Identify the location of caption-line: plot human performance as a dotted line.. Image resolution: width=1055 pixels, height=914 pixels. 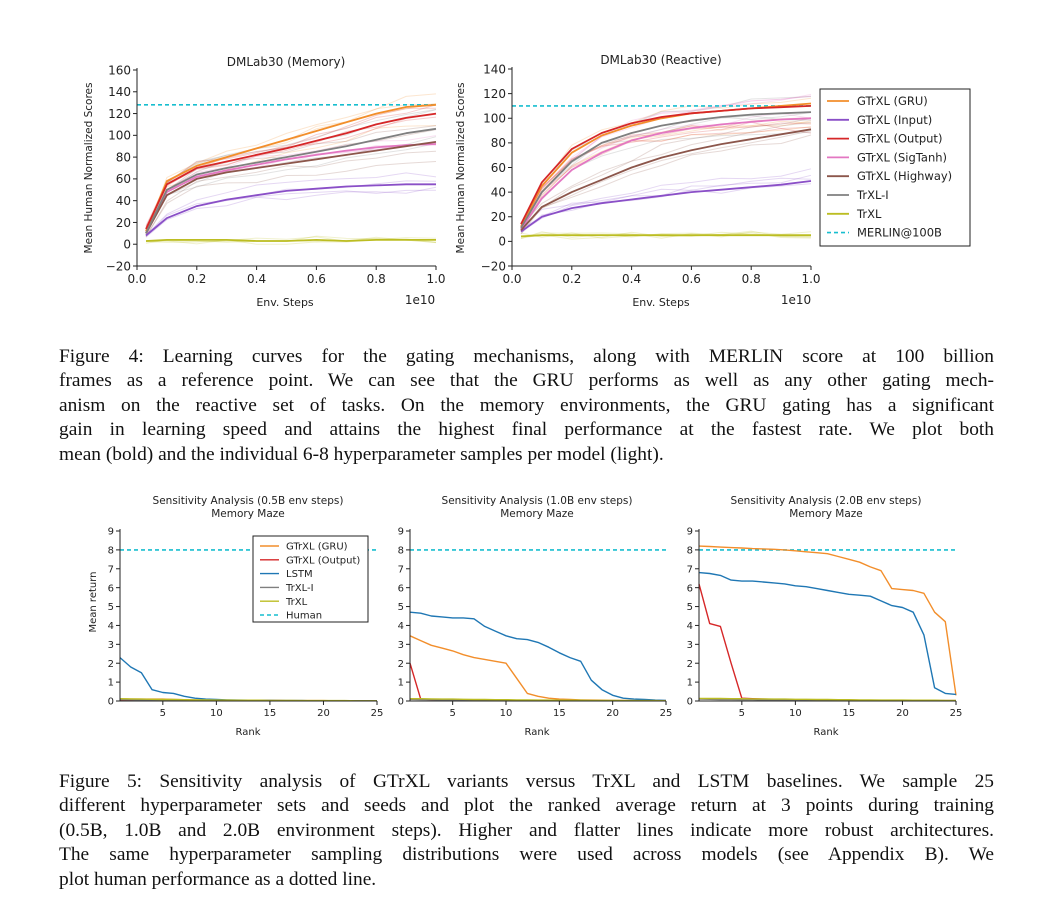
(218, 879).